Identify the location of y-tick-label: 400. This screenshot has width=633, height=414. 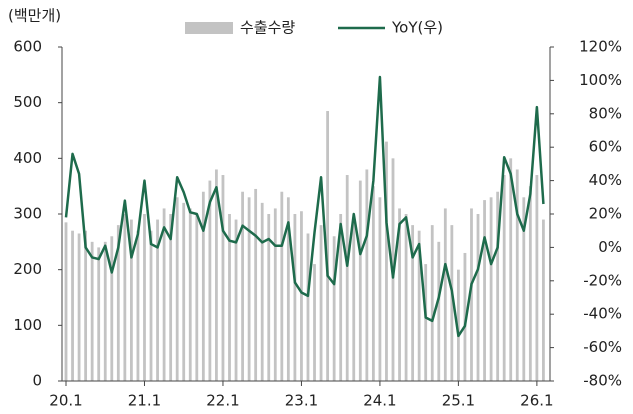
(27, 158).